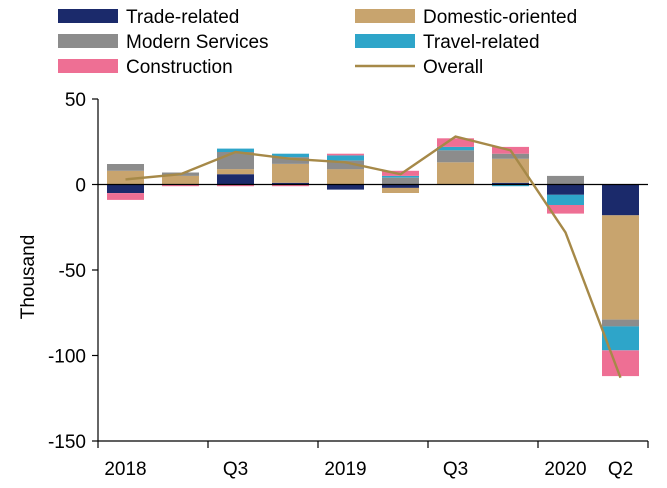 Image resolution: width=667 pixels, height=488 pixels. Describe the element at coordinates (373, 460) in the screenshot. I see `x-ticks: 2018 Q3 2019 Q3 2020 Q2` at that location.